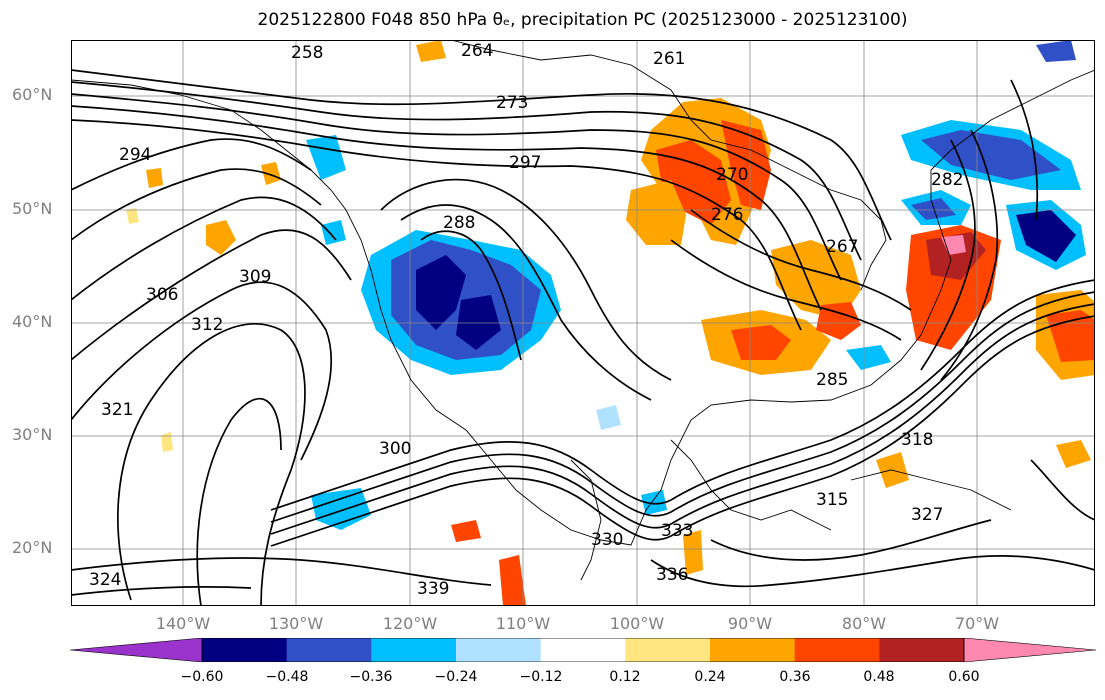 Image resolution: width=1105 pixels, height=700 pixels. What do you see at coordinates (433, 589) in the screenshot?
I see `contour-label: 339` at bounding box center [433, 589].